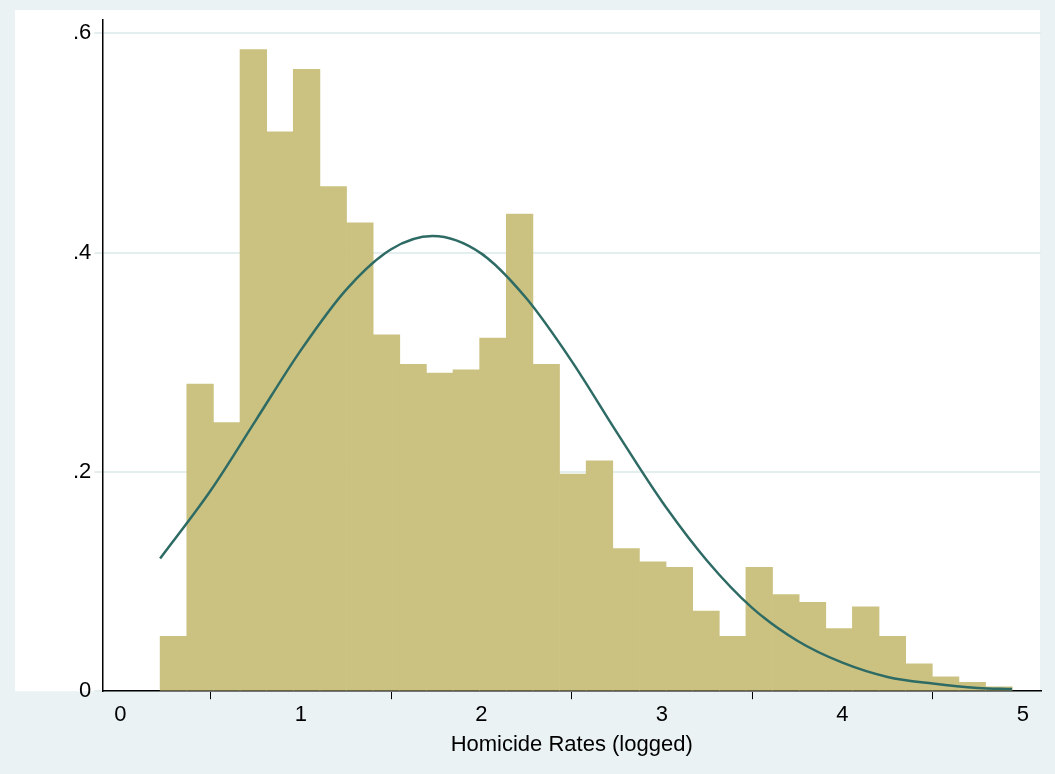 The width and height of the screenshot is (1055, 774). What do you see at coordinates (85, 690) in the screenshot?
I see `y-tick-label: 0` at bounding box center [85, 690].